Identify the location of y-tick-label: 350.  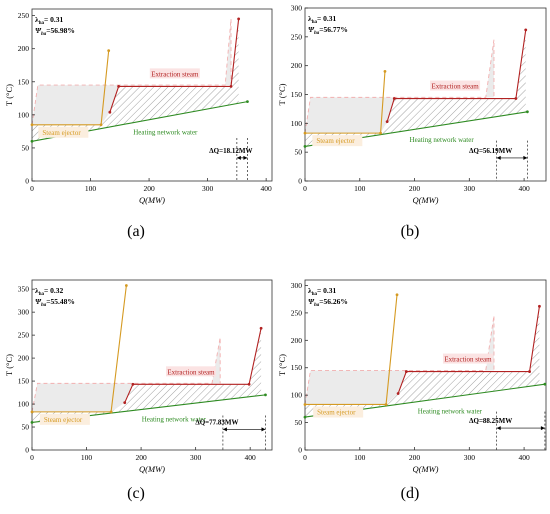
(24, 289).